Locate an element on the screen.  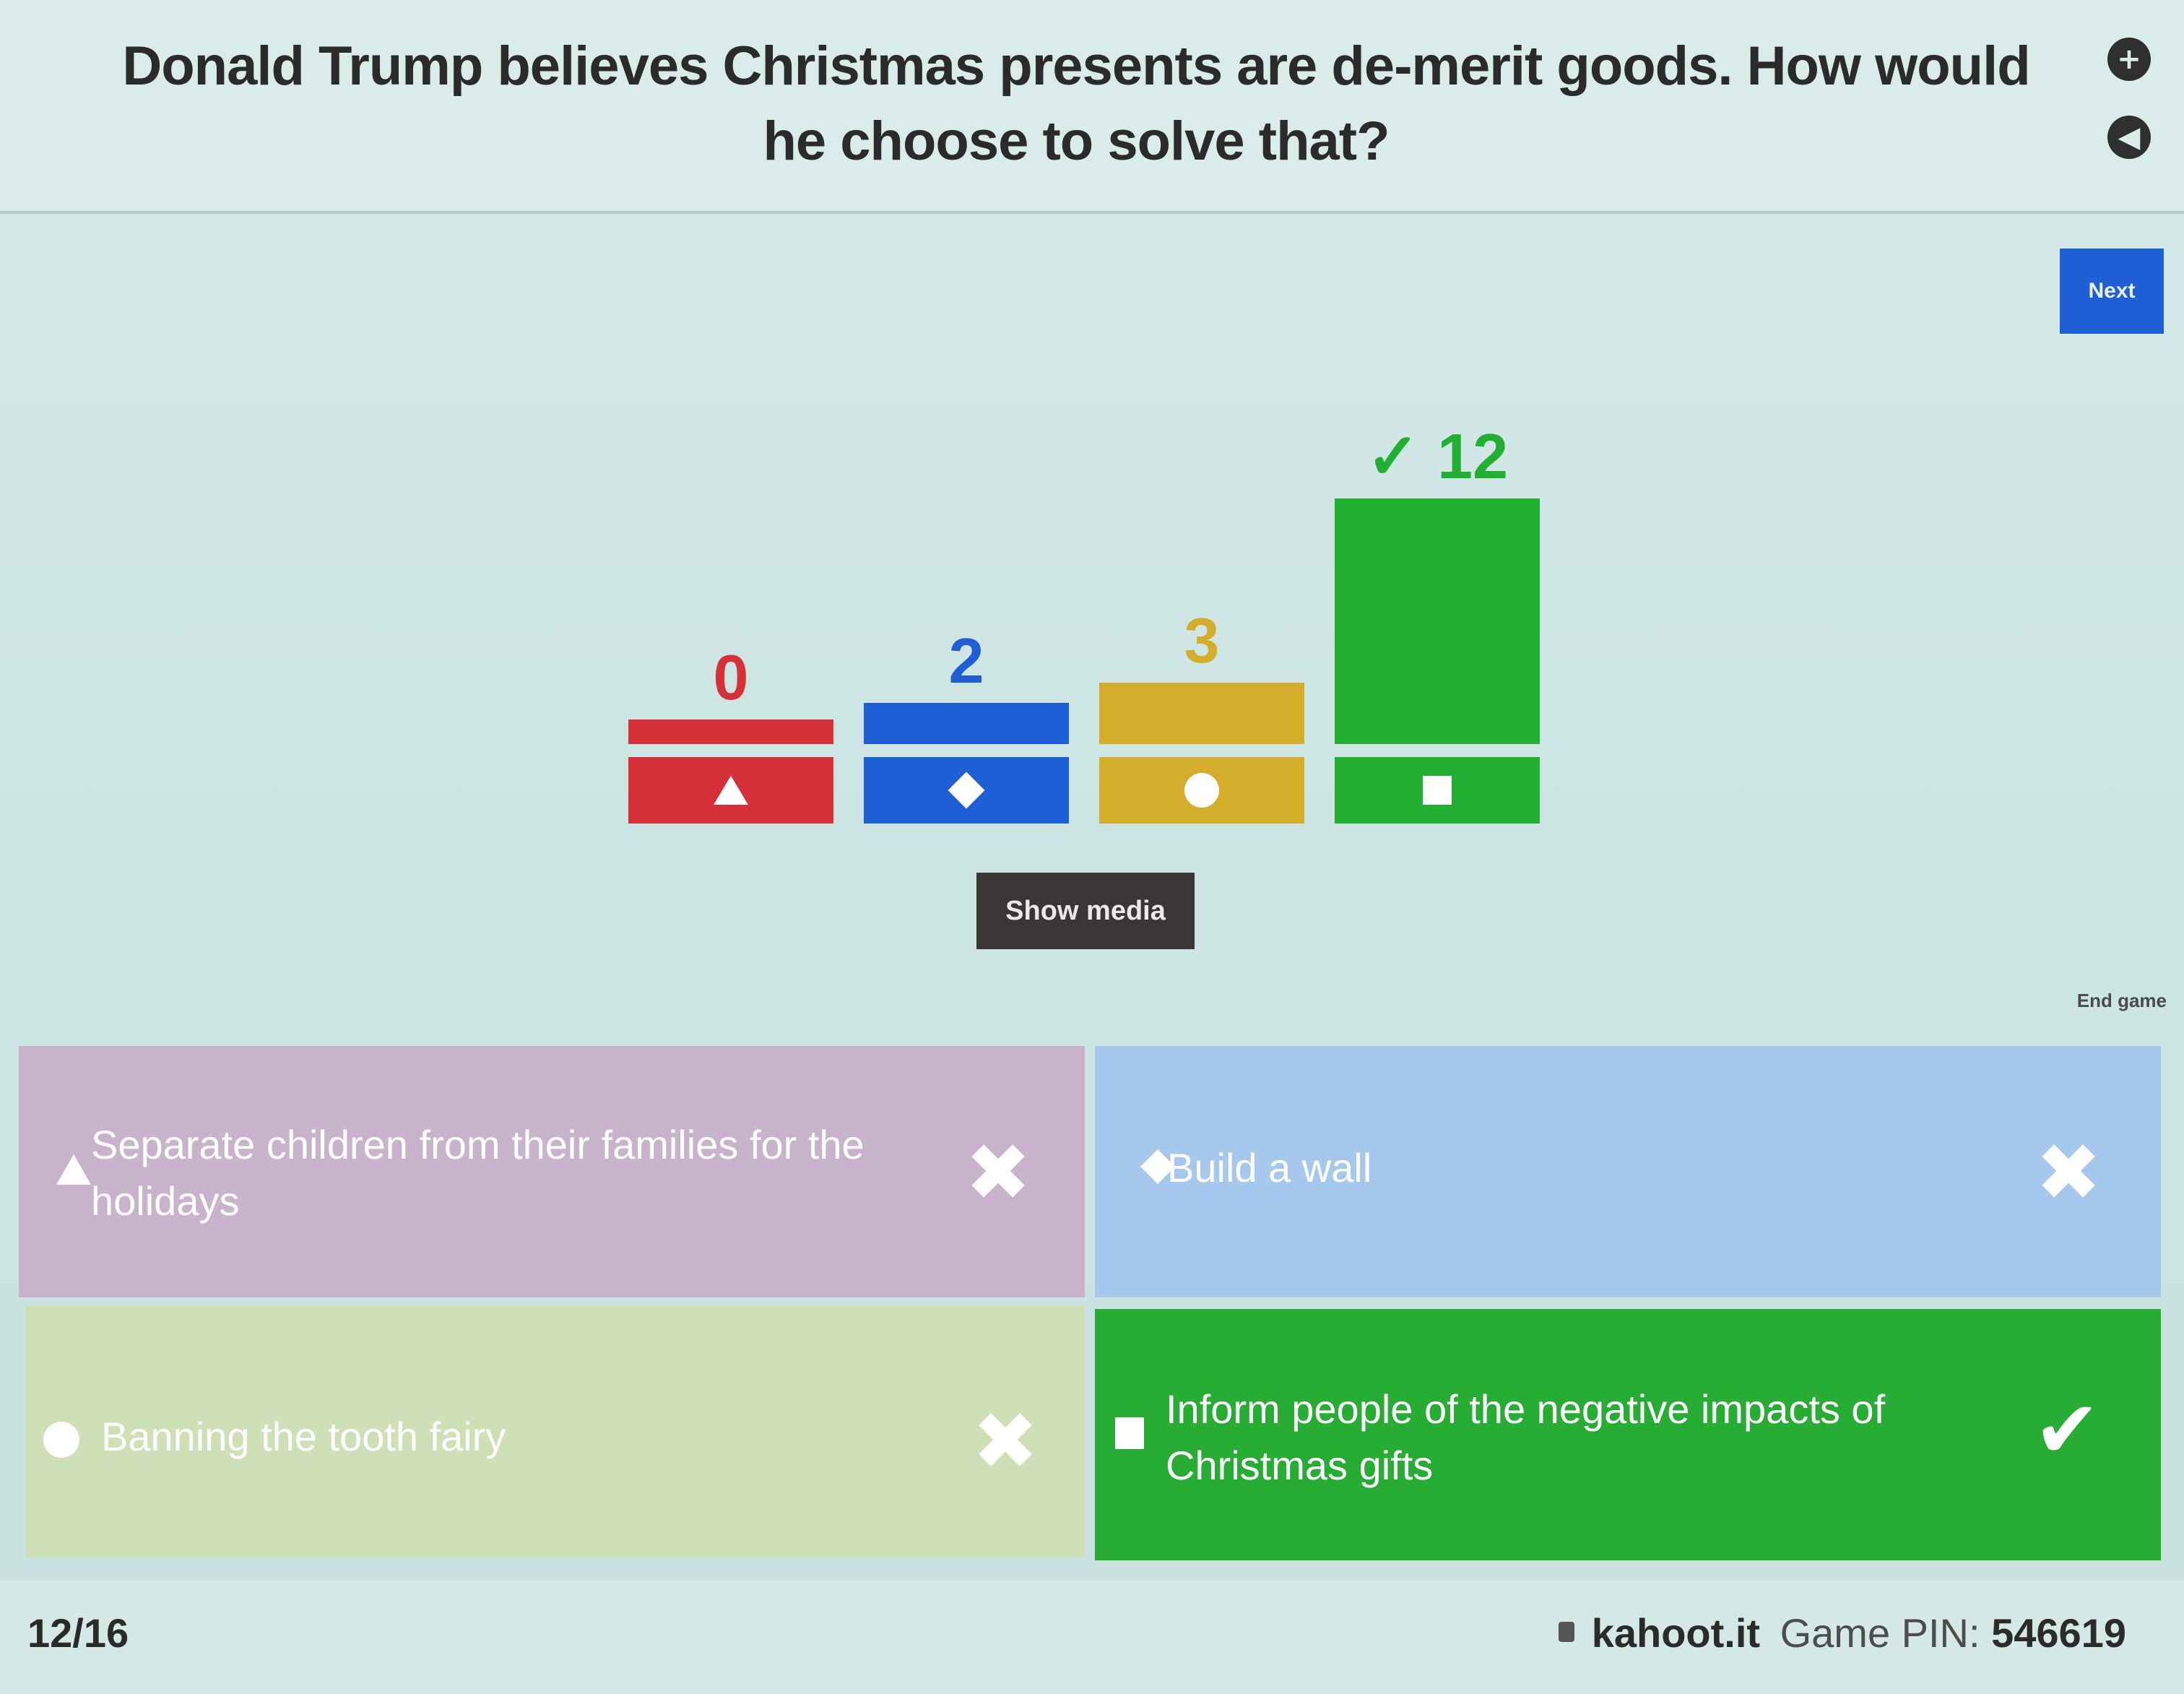
bar-base-diamond is located at coordinates (966, 790).